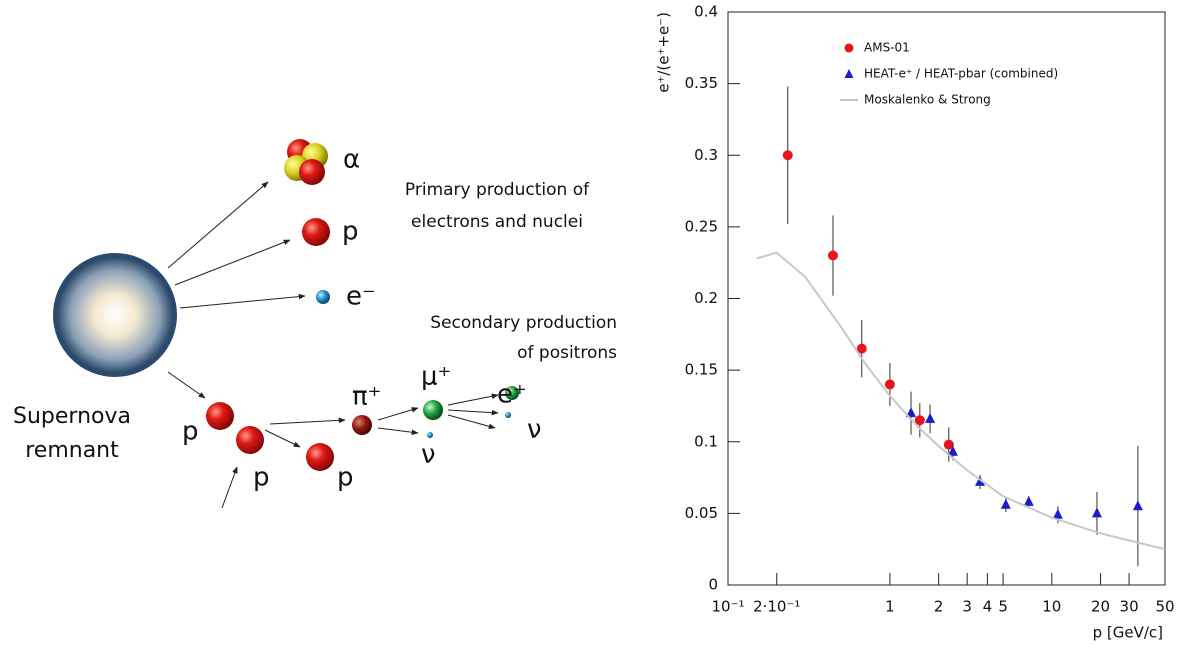 The width and height of the screenshot is (1188, 650). I want to click on x-tick-label: 10⁻¹, so click(727, 607).